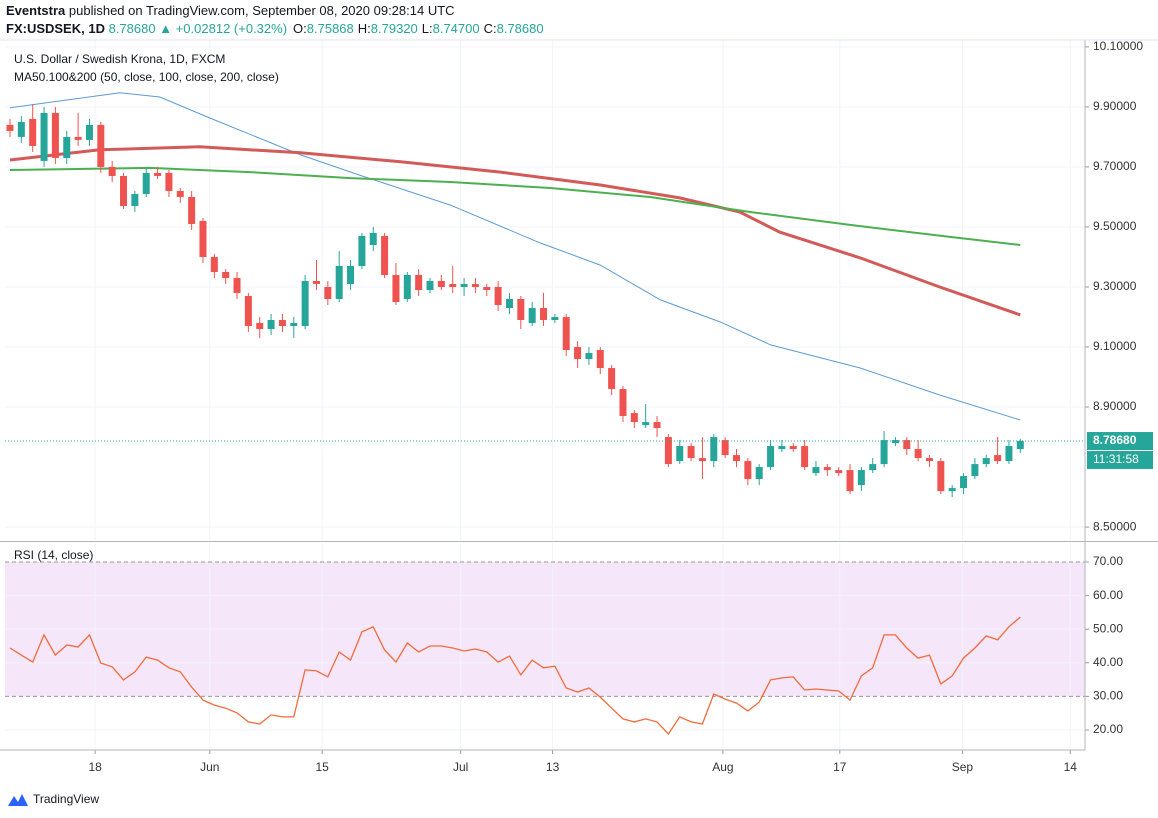  What do you see at coordinates (231, 28) in the screenshot?
I see `change: +0.02812 (+0.32%)` at bounding box center [231, 28].